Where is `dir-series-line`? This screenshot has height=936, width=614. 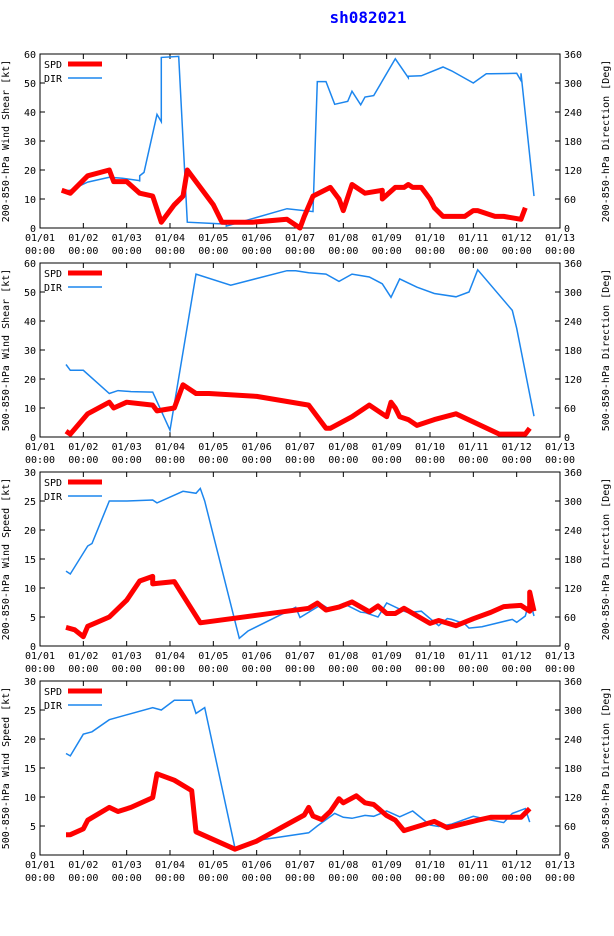 dir-series-line is located at coordinates (298, 774).